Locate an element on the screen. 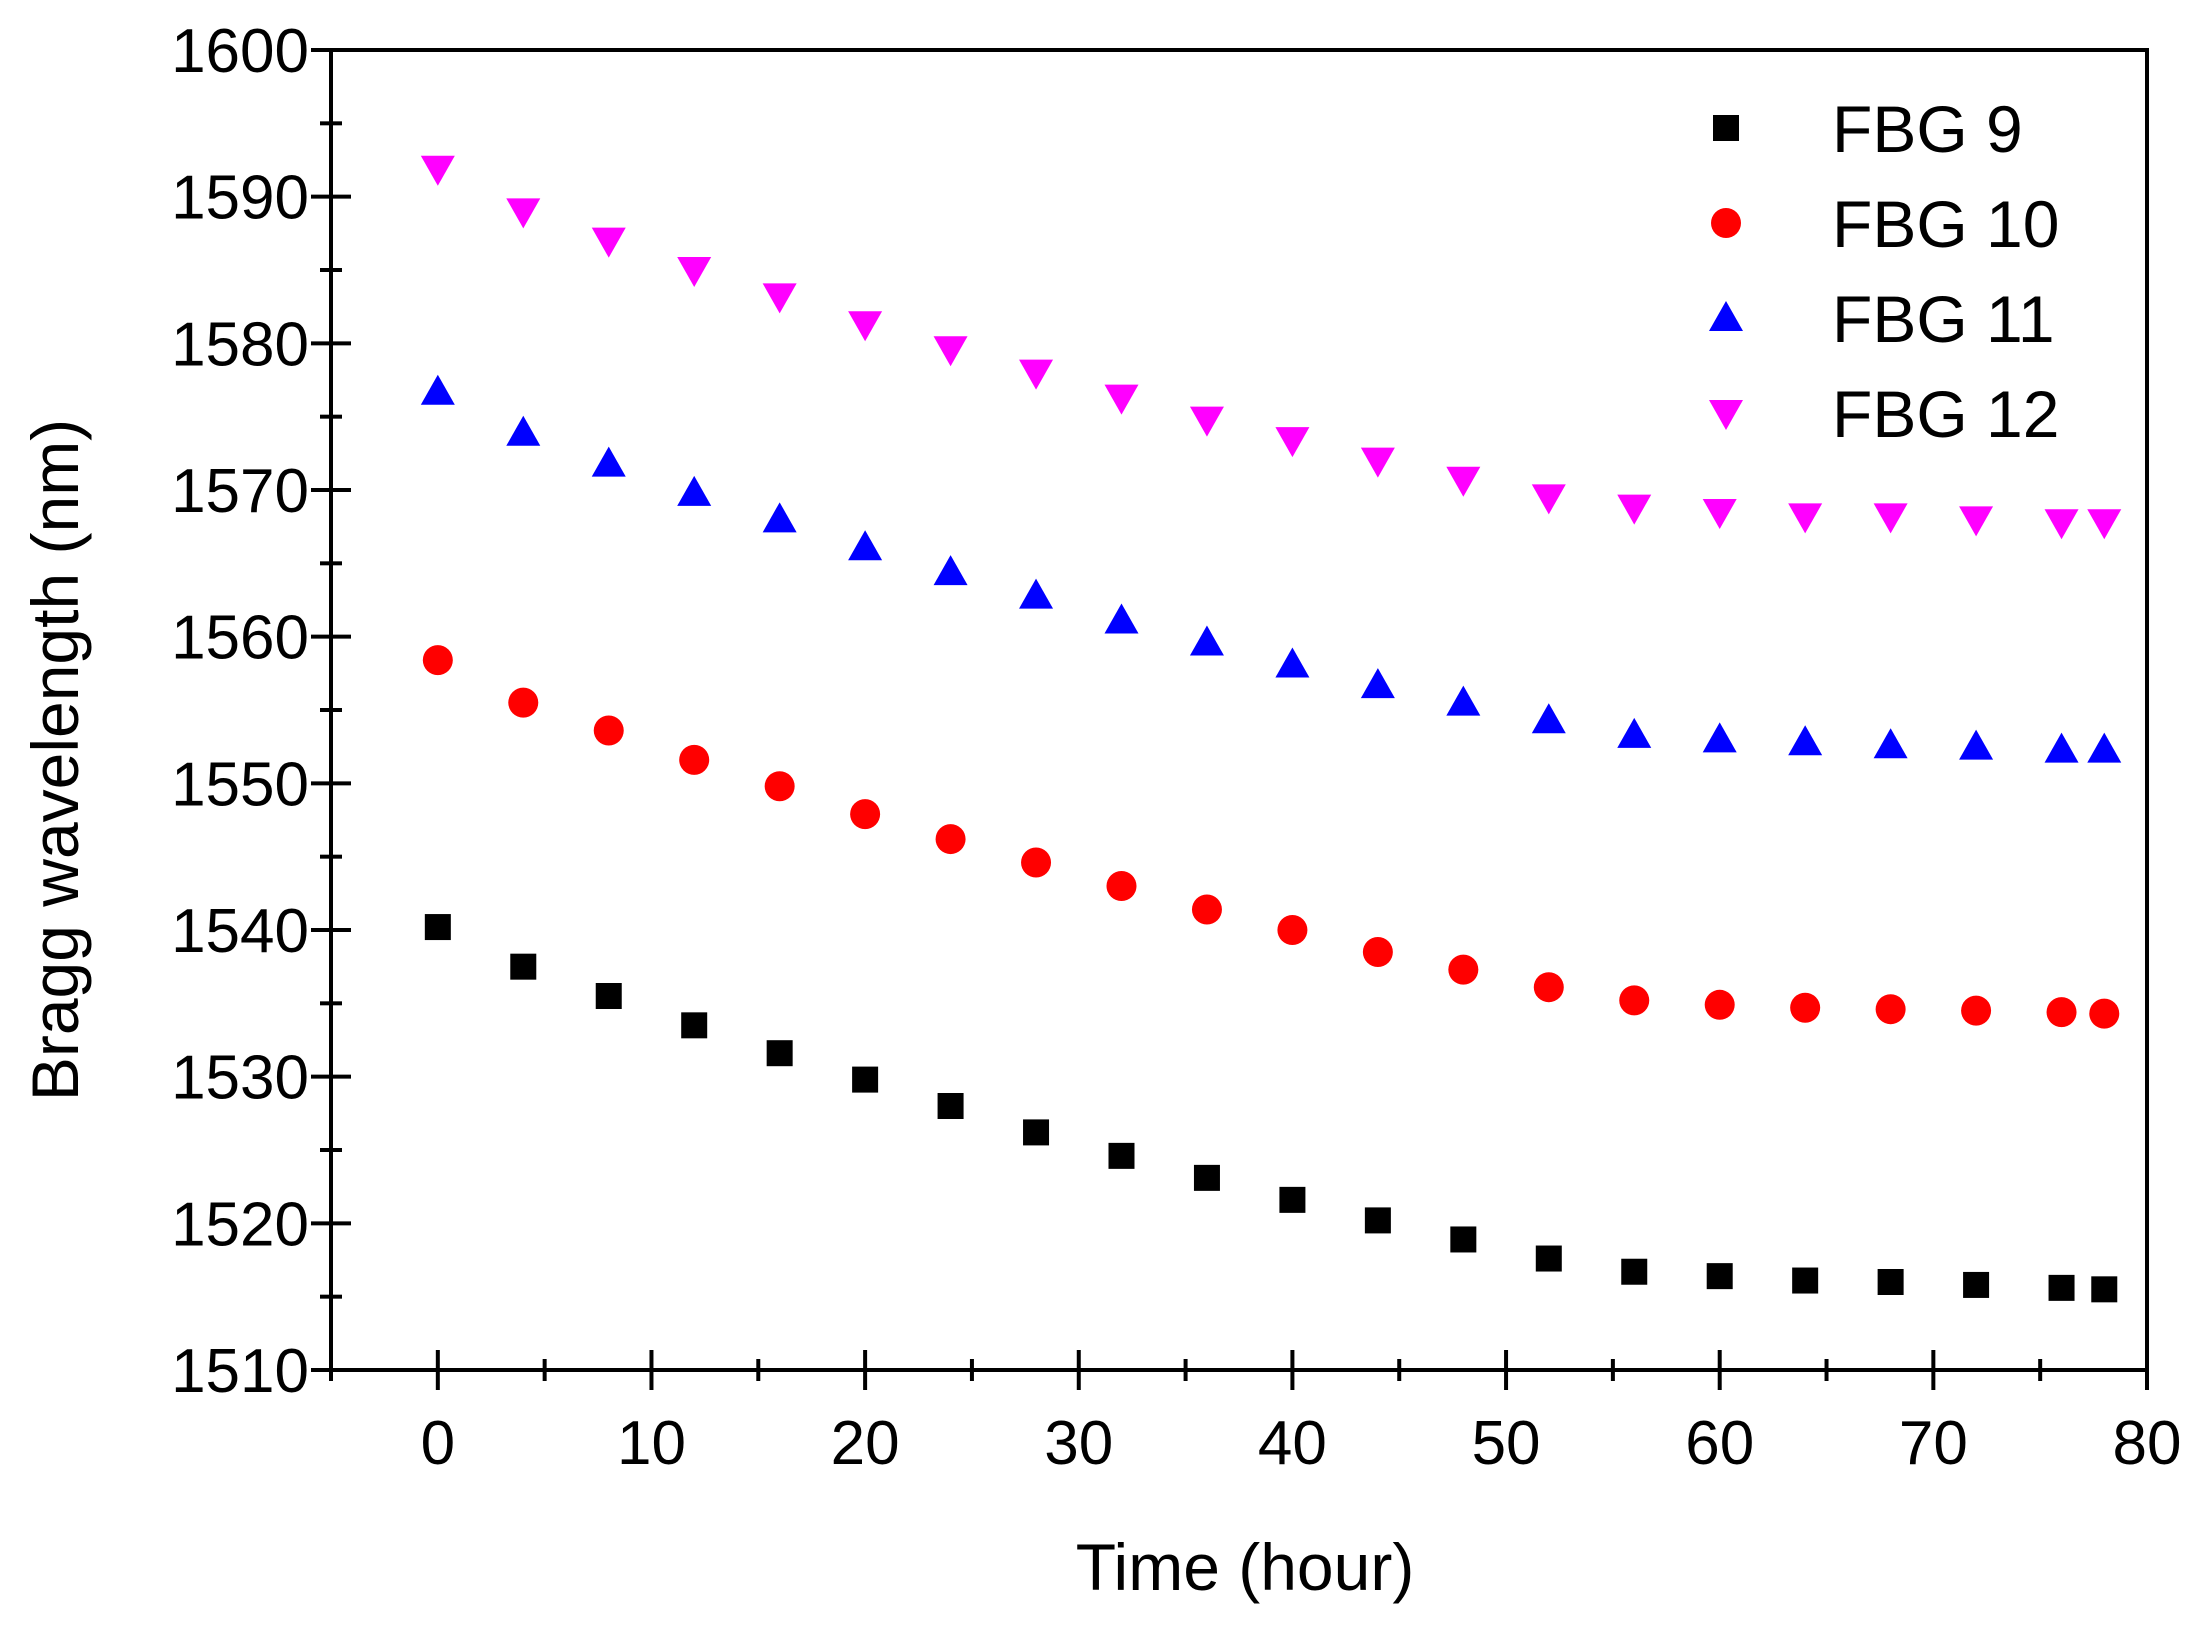  legend-label: FBG 9 is located at coordinates (1927, 129).